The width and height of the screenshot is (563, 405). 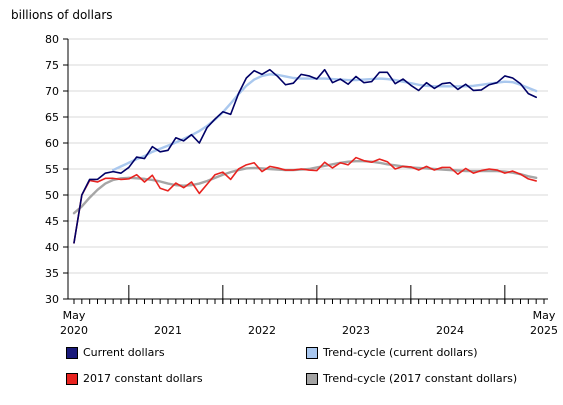 What do you see at coordinates (52, 299) in the screenshot?
I see `y-tick-label-30: 30` at bounding box center [52, 299].